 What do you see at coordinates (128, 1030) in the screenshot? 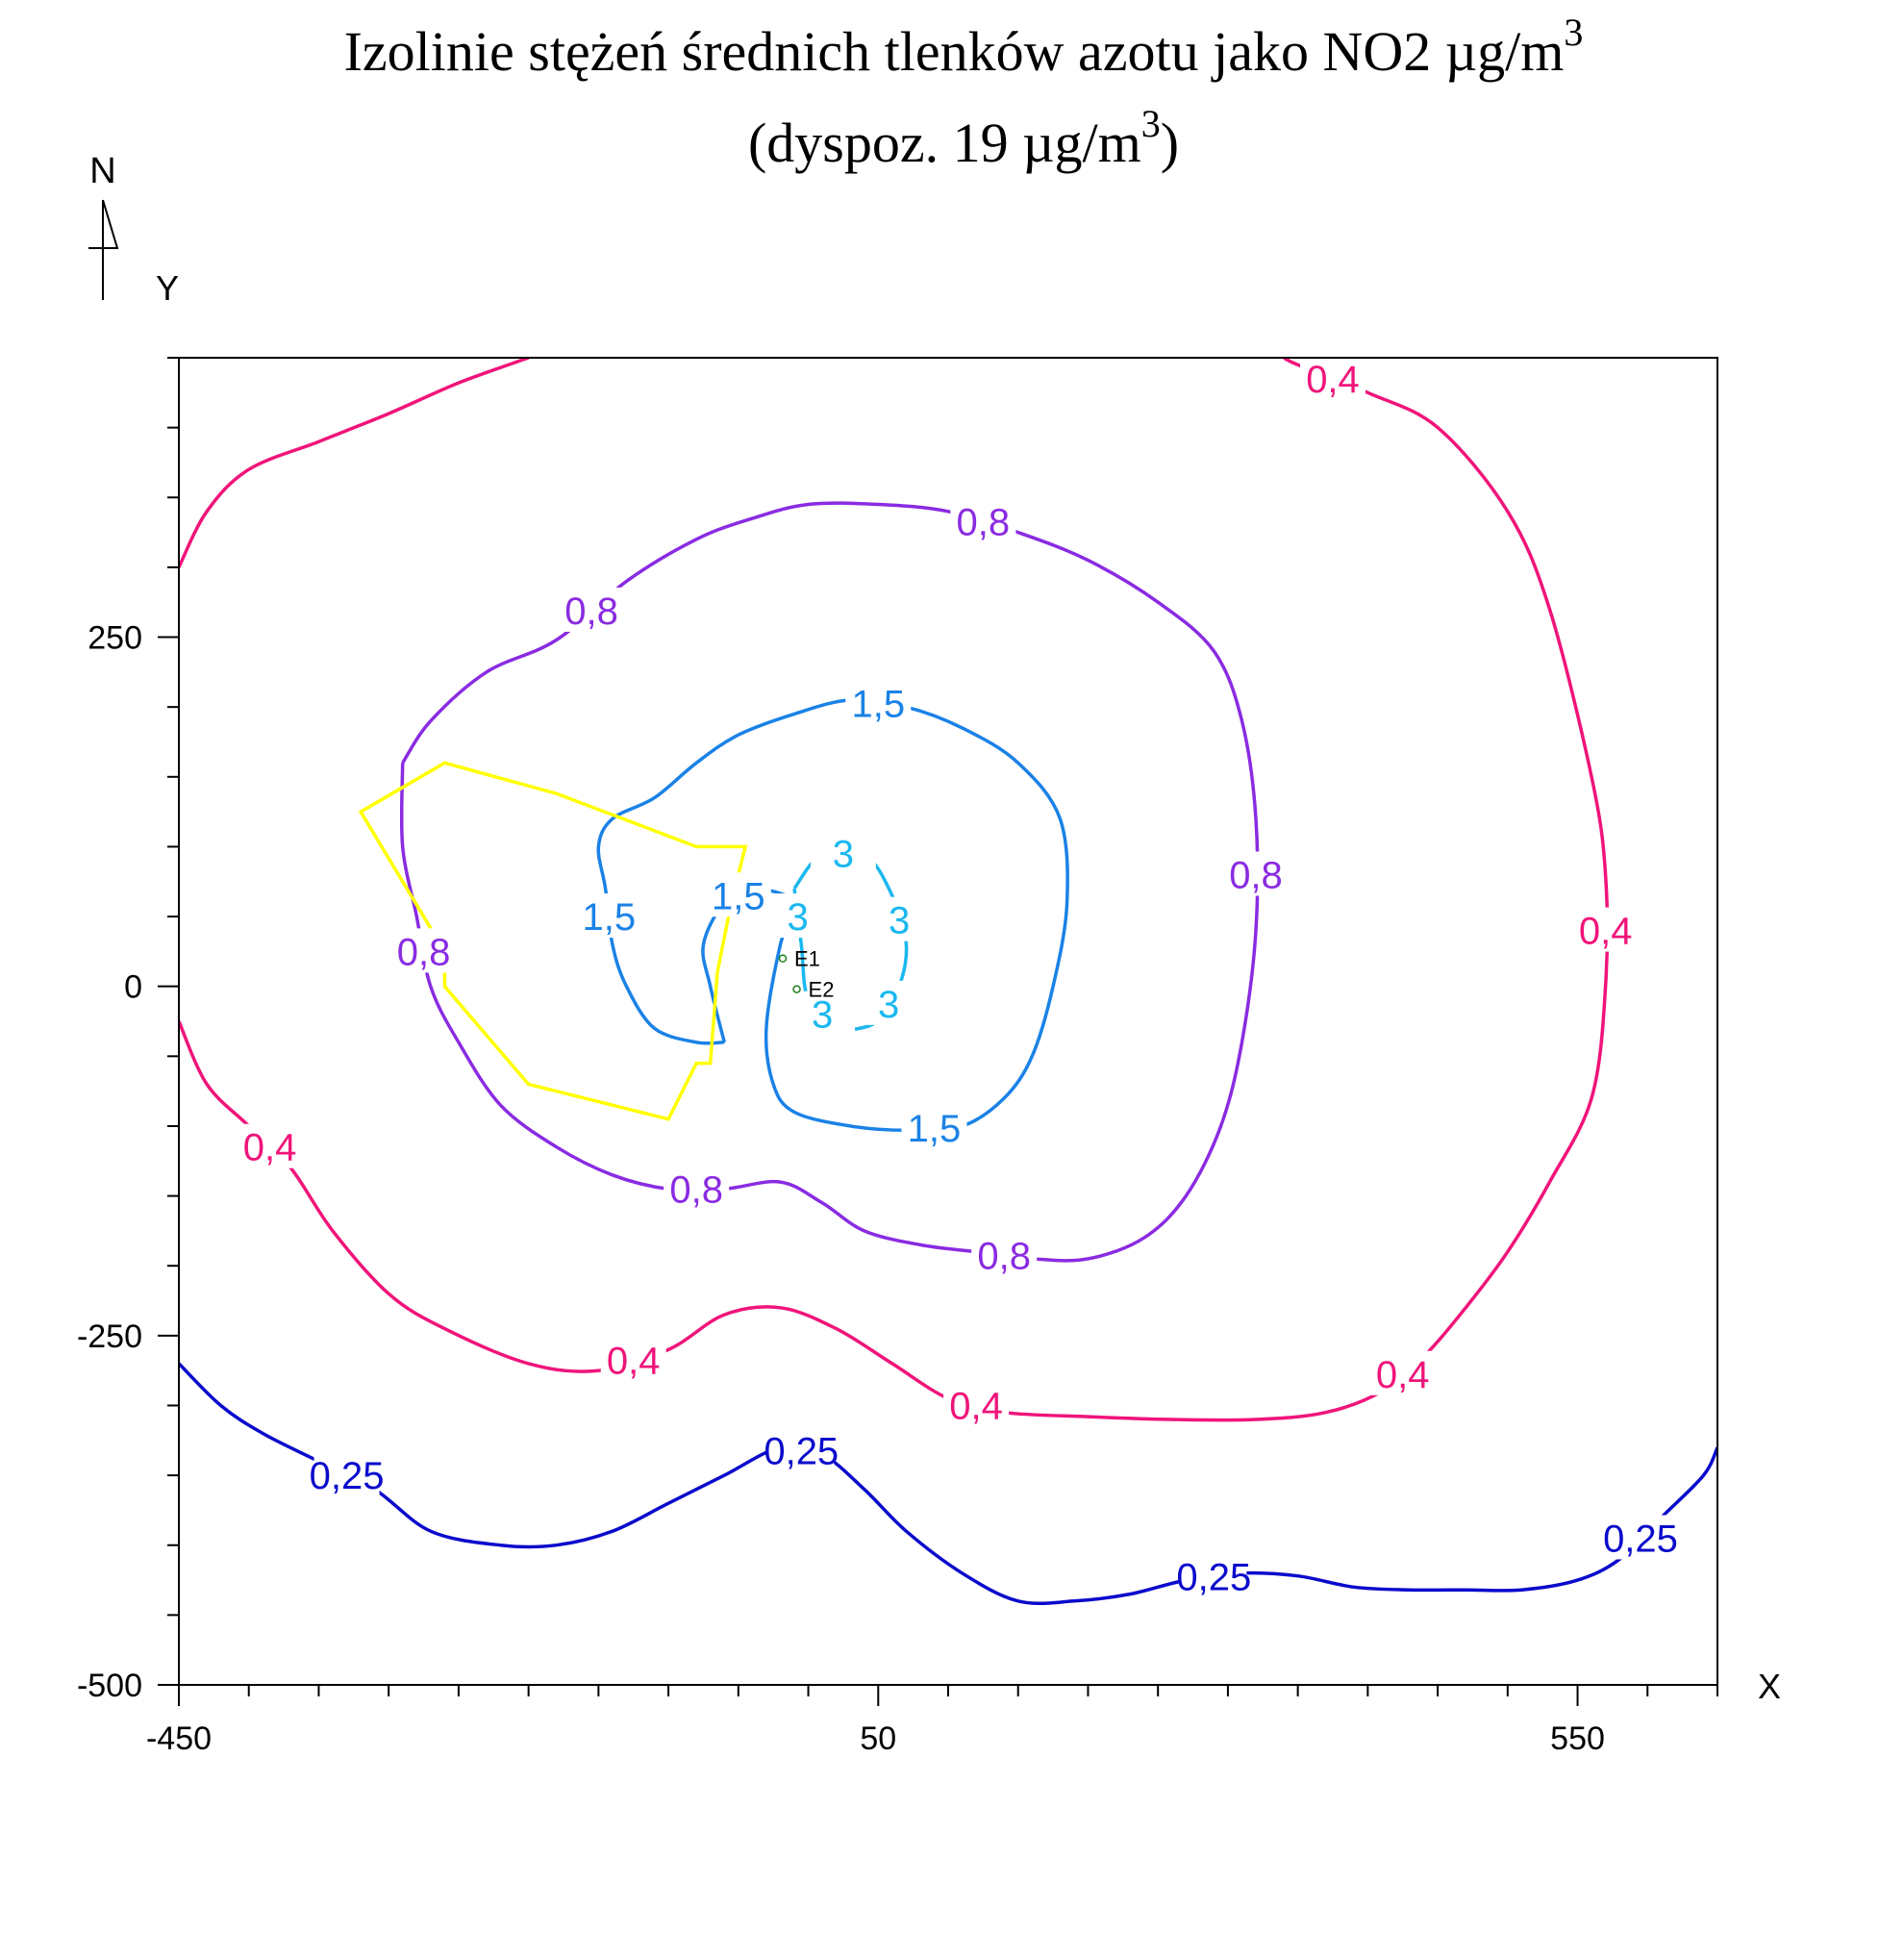
I see `y-axis: -500 -250 0 250` at bounding box center [128, 1030].